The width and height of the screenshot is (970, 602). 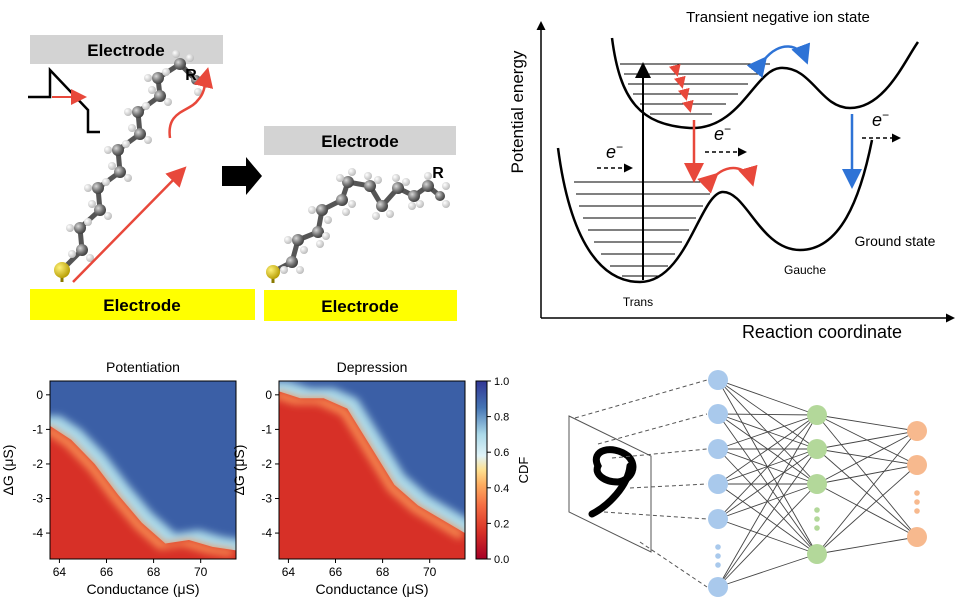 I want to click on bottom-electrode-label-after: Electrode, so click(x=359, y=306).